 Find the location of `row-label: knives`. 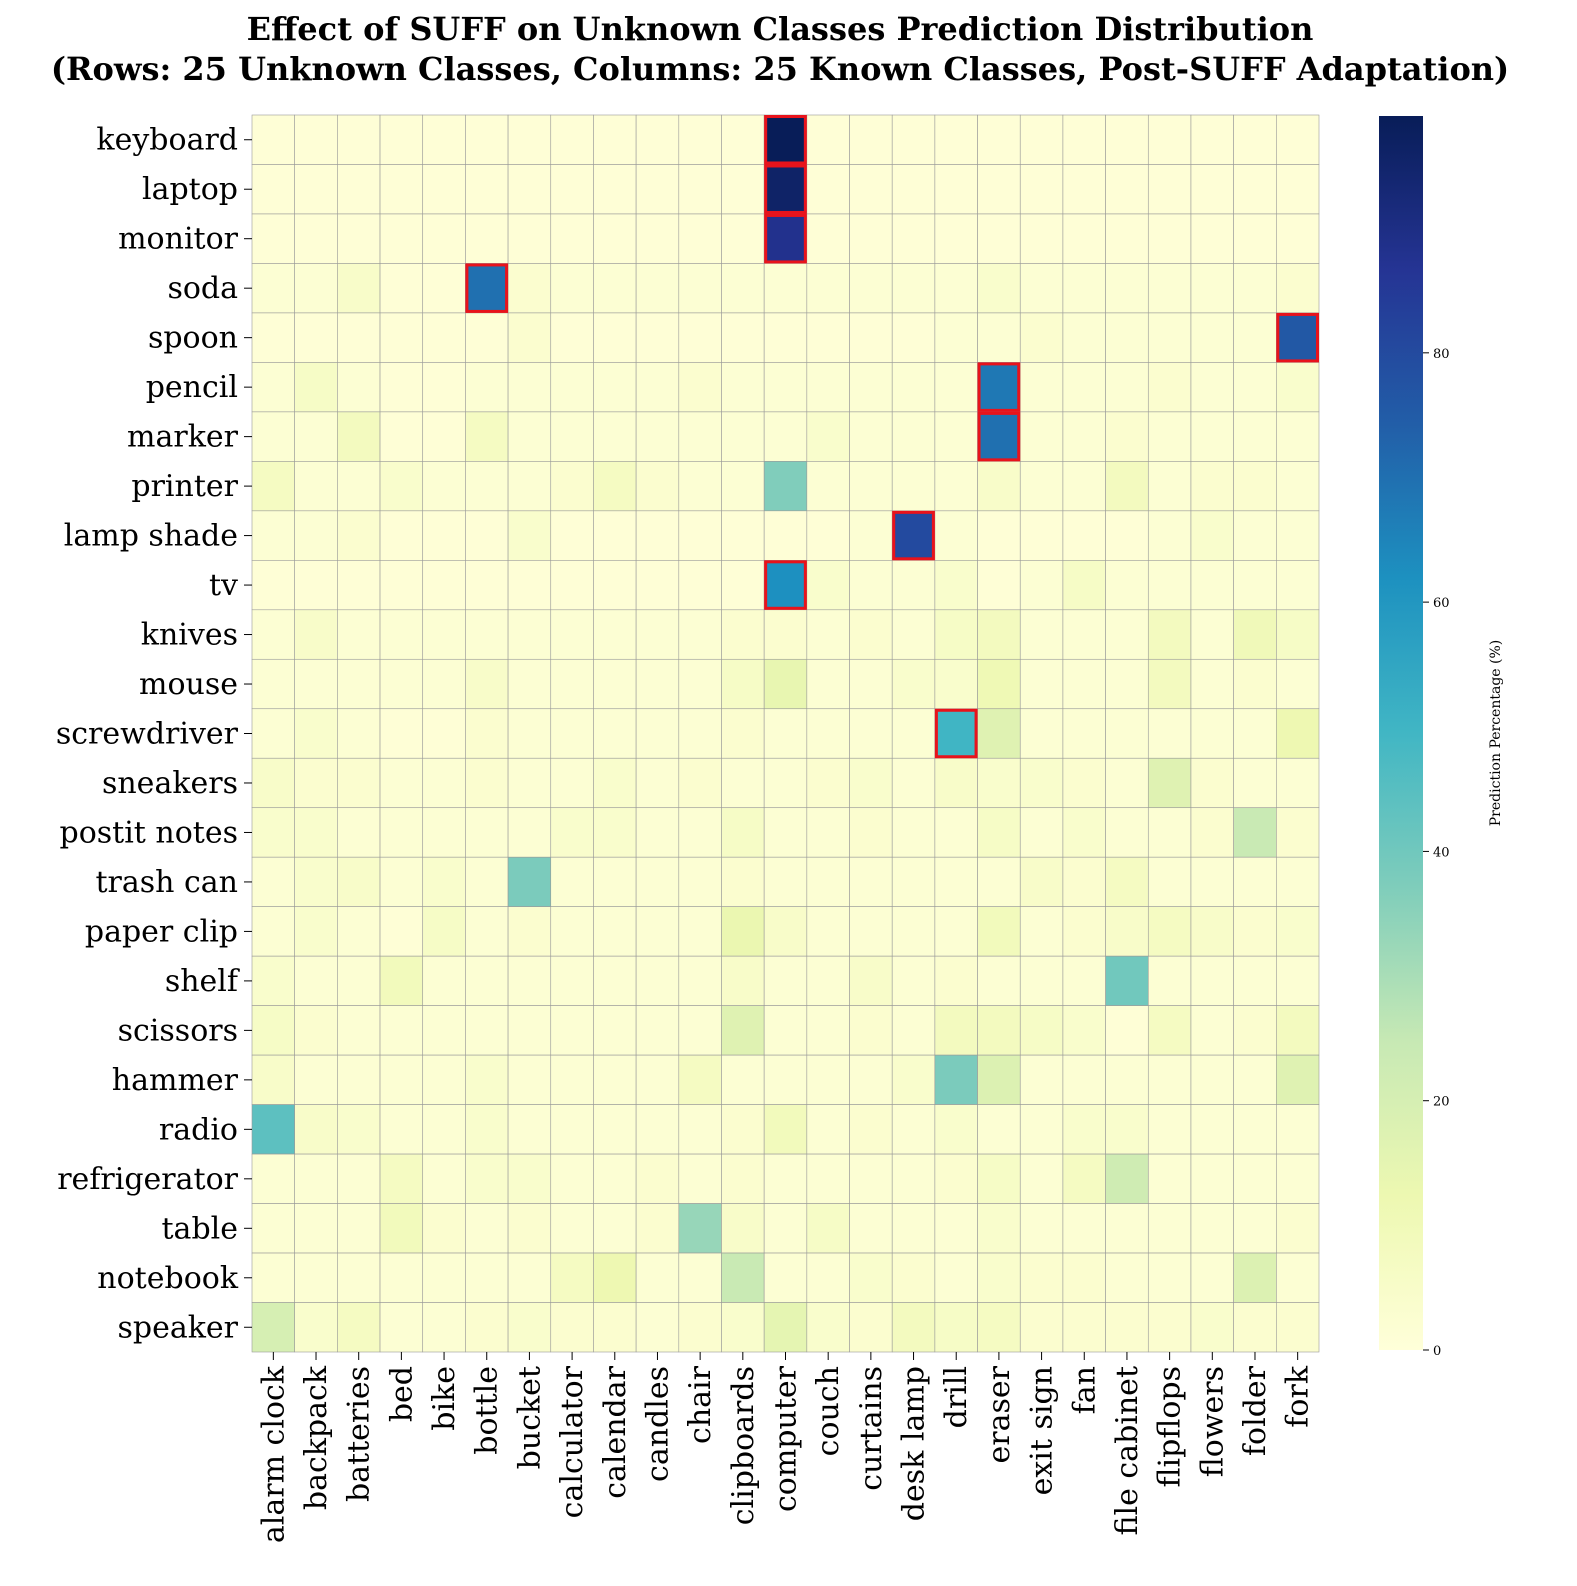

row-label: knives is located at coordinates (189, 635).